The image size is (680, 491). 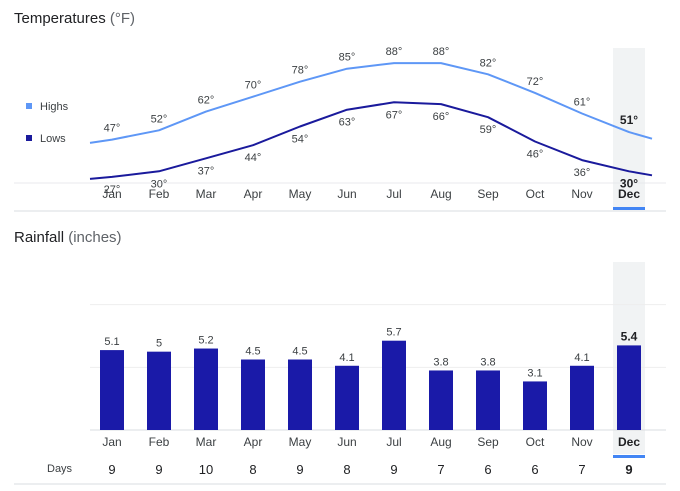 I want to click on rain-tick-feb: Feb, so click(x=159, y=442).